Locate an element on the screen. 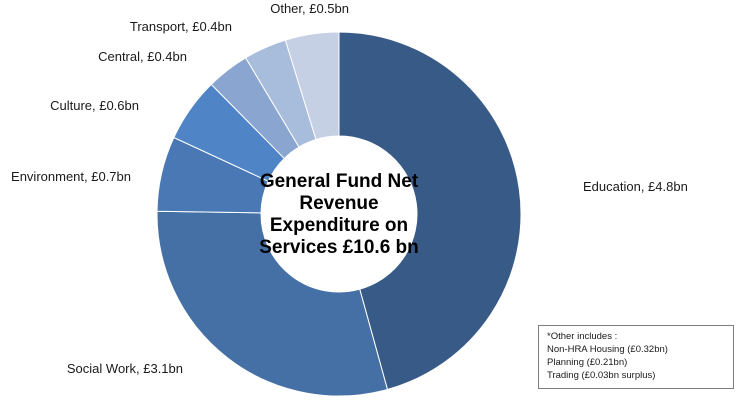  center-title-line: Services £10.6 bn is located at coordinates (339, 247).